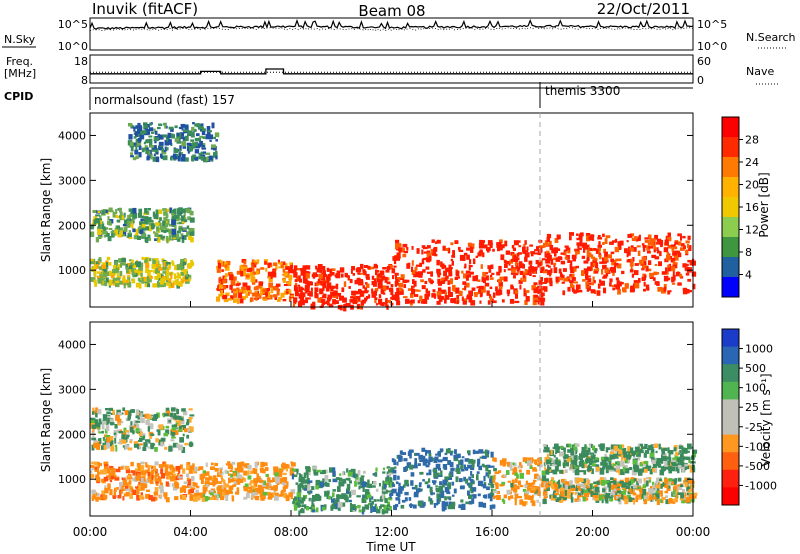 Image resolution: width=800 pixels, height=554 pixels. Describe the element at coordinates (730, 426) in the screenshot. I see `colorbar-swatch` at that location.